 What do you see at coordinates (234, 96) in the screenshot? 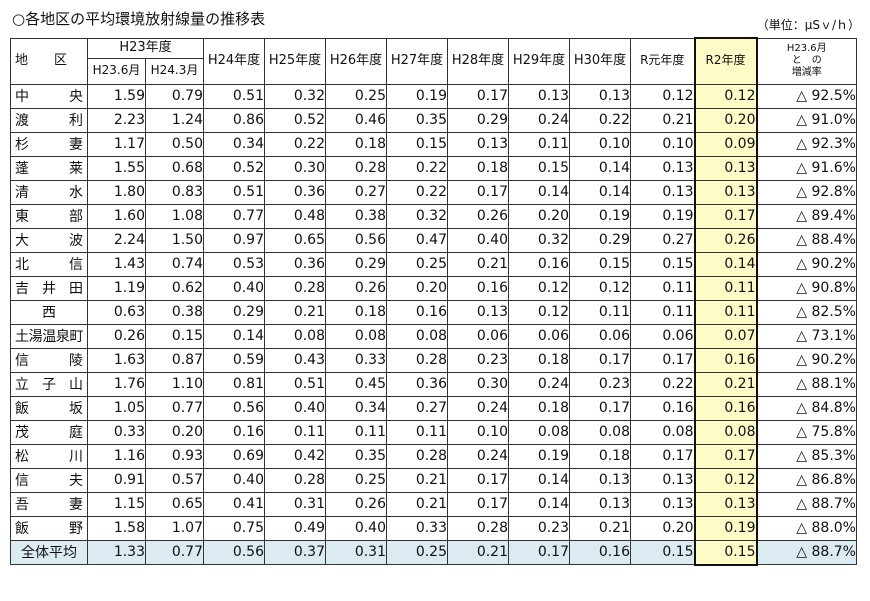
I see `value-cell: 0.51` at bounding box center [234, 96].